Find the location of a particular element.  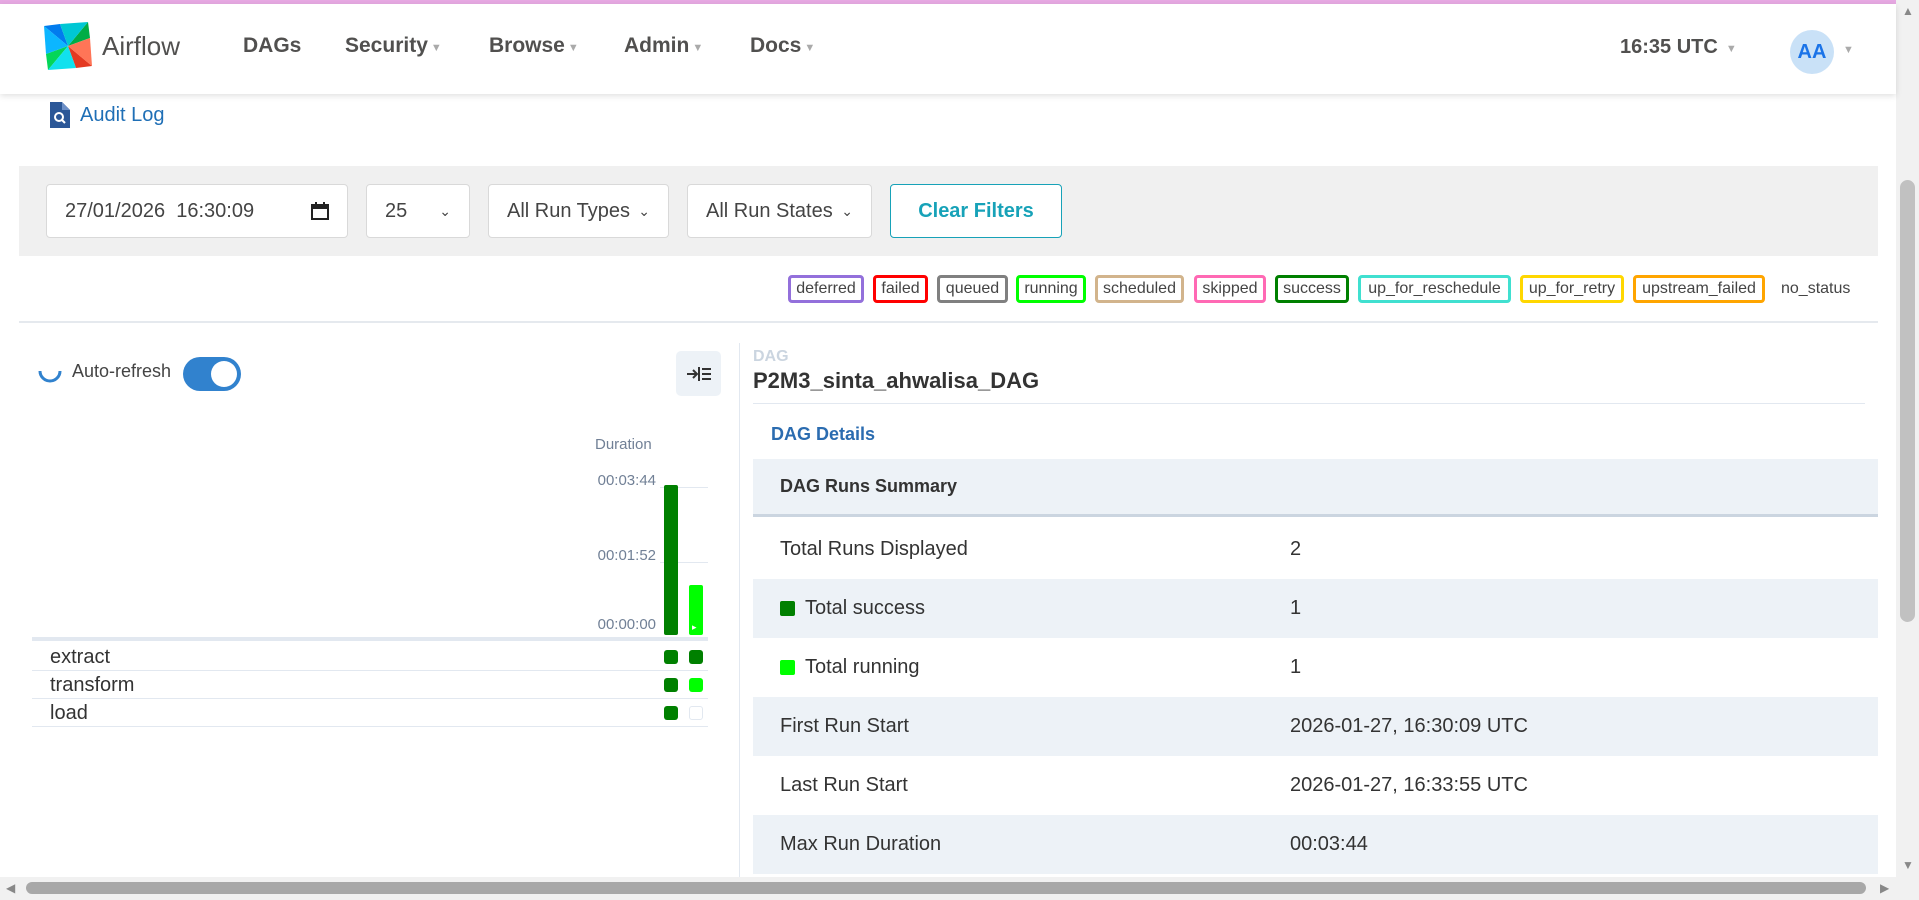

legend-success: success is located at coordinates (1312, 289).